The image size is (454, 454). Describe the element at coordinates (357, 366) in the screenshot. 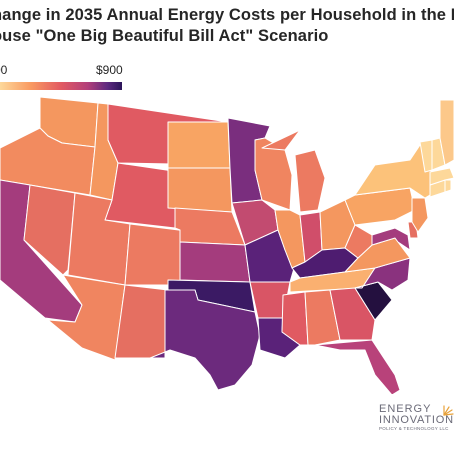

I see `state-FL` at that location.